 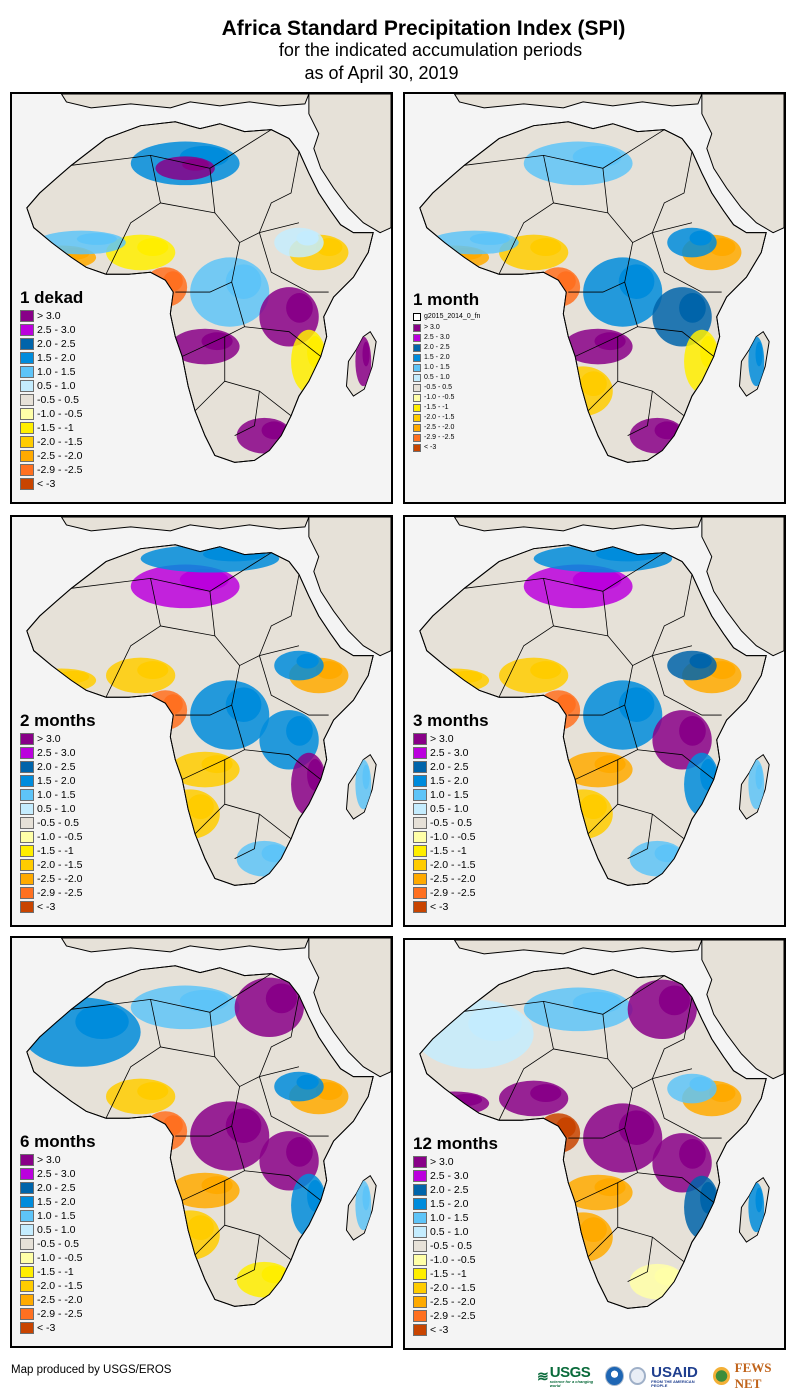 I want to click on fews-globe-icon, so click(x=721, y=1376).